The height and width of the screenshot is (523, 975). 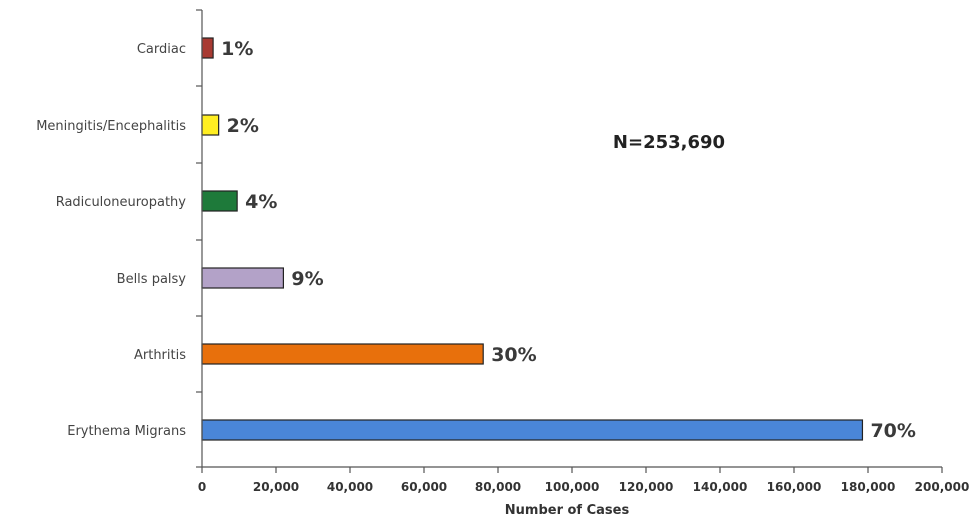 What do you see at coordinates (121, 202) in the screenshot?
I see `category-label: Radiculoneuropathy` at bounding box center [121, 202].